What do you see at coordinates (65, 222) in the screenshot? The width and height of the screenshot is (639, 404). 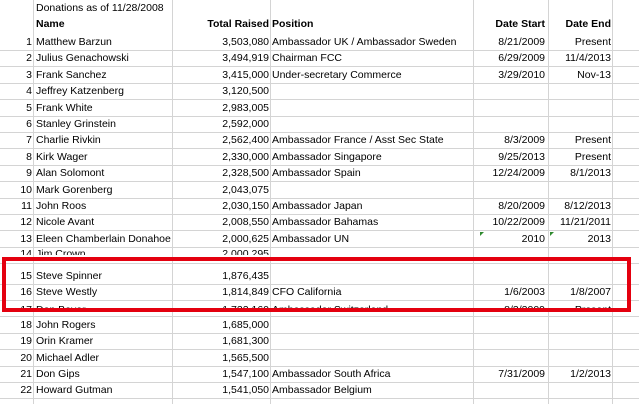 I see `donor-name: Nicole Avant` at bounding box center [65, 222].